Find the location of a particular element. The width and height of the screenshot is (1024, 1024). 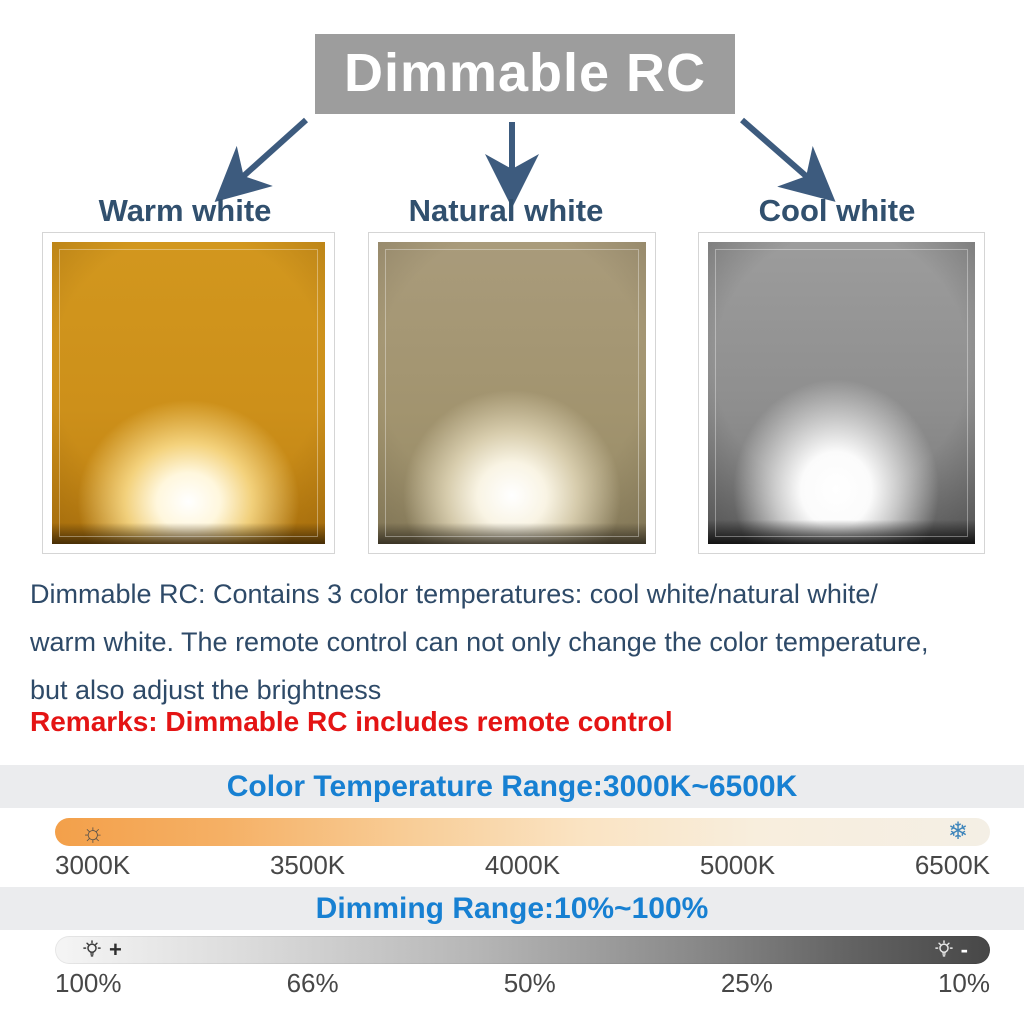

natural-white-photo is located at coordinates (512, 393).